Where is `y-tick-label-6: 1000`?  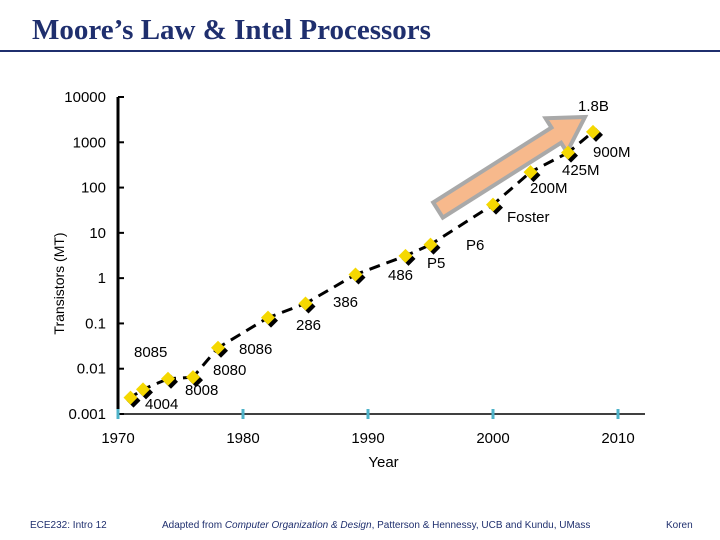
y-tick-label-6: 1000 is located at coordinates (89, 142).